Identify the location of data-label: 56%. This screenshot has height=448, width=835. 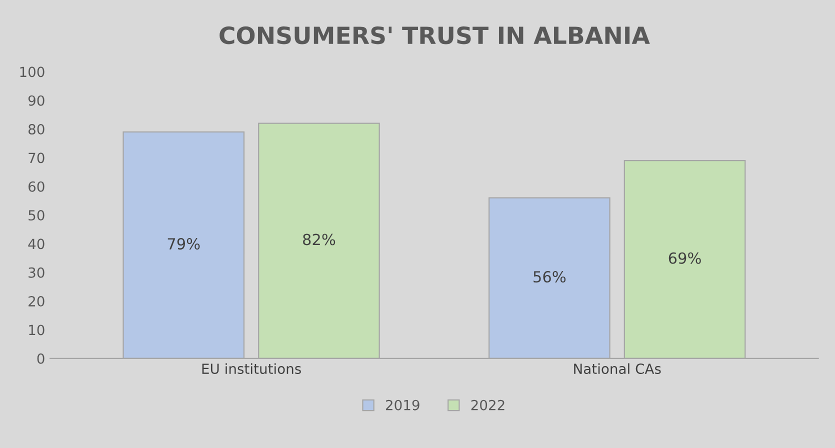
(550, 276).